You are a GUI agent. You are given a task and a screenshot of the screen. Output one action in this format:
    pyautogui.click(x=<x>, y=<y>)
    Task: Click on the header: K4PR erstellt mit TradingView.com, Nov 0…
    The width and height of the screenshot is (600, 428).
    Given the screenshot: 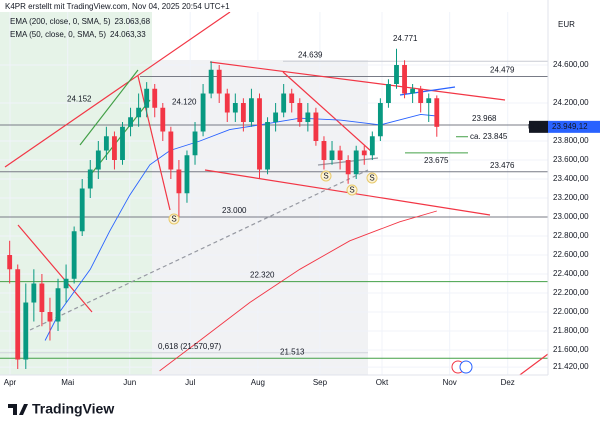 What is the action you would take?
    pyautogui.click(x=117, y=6)
    